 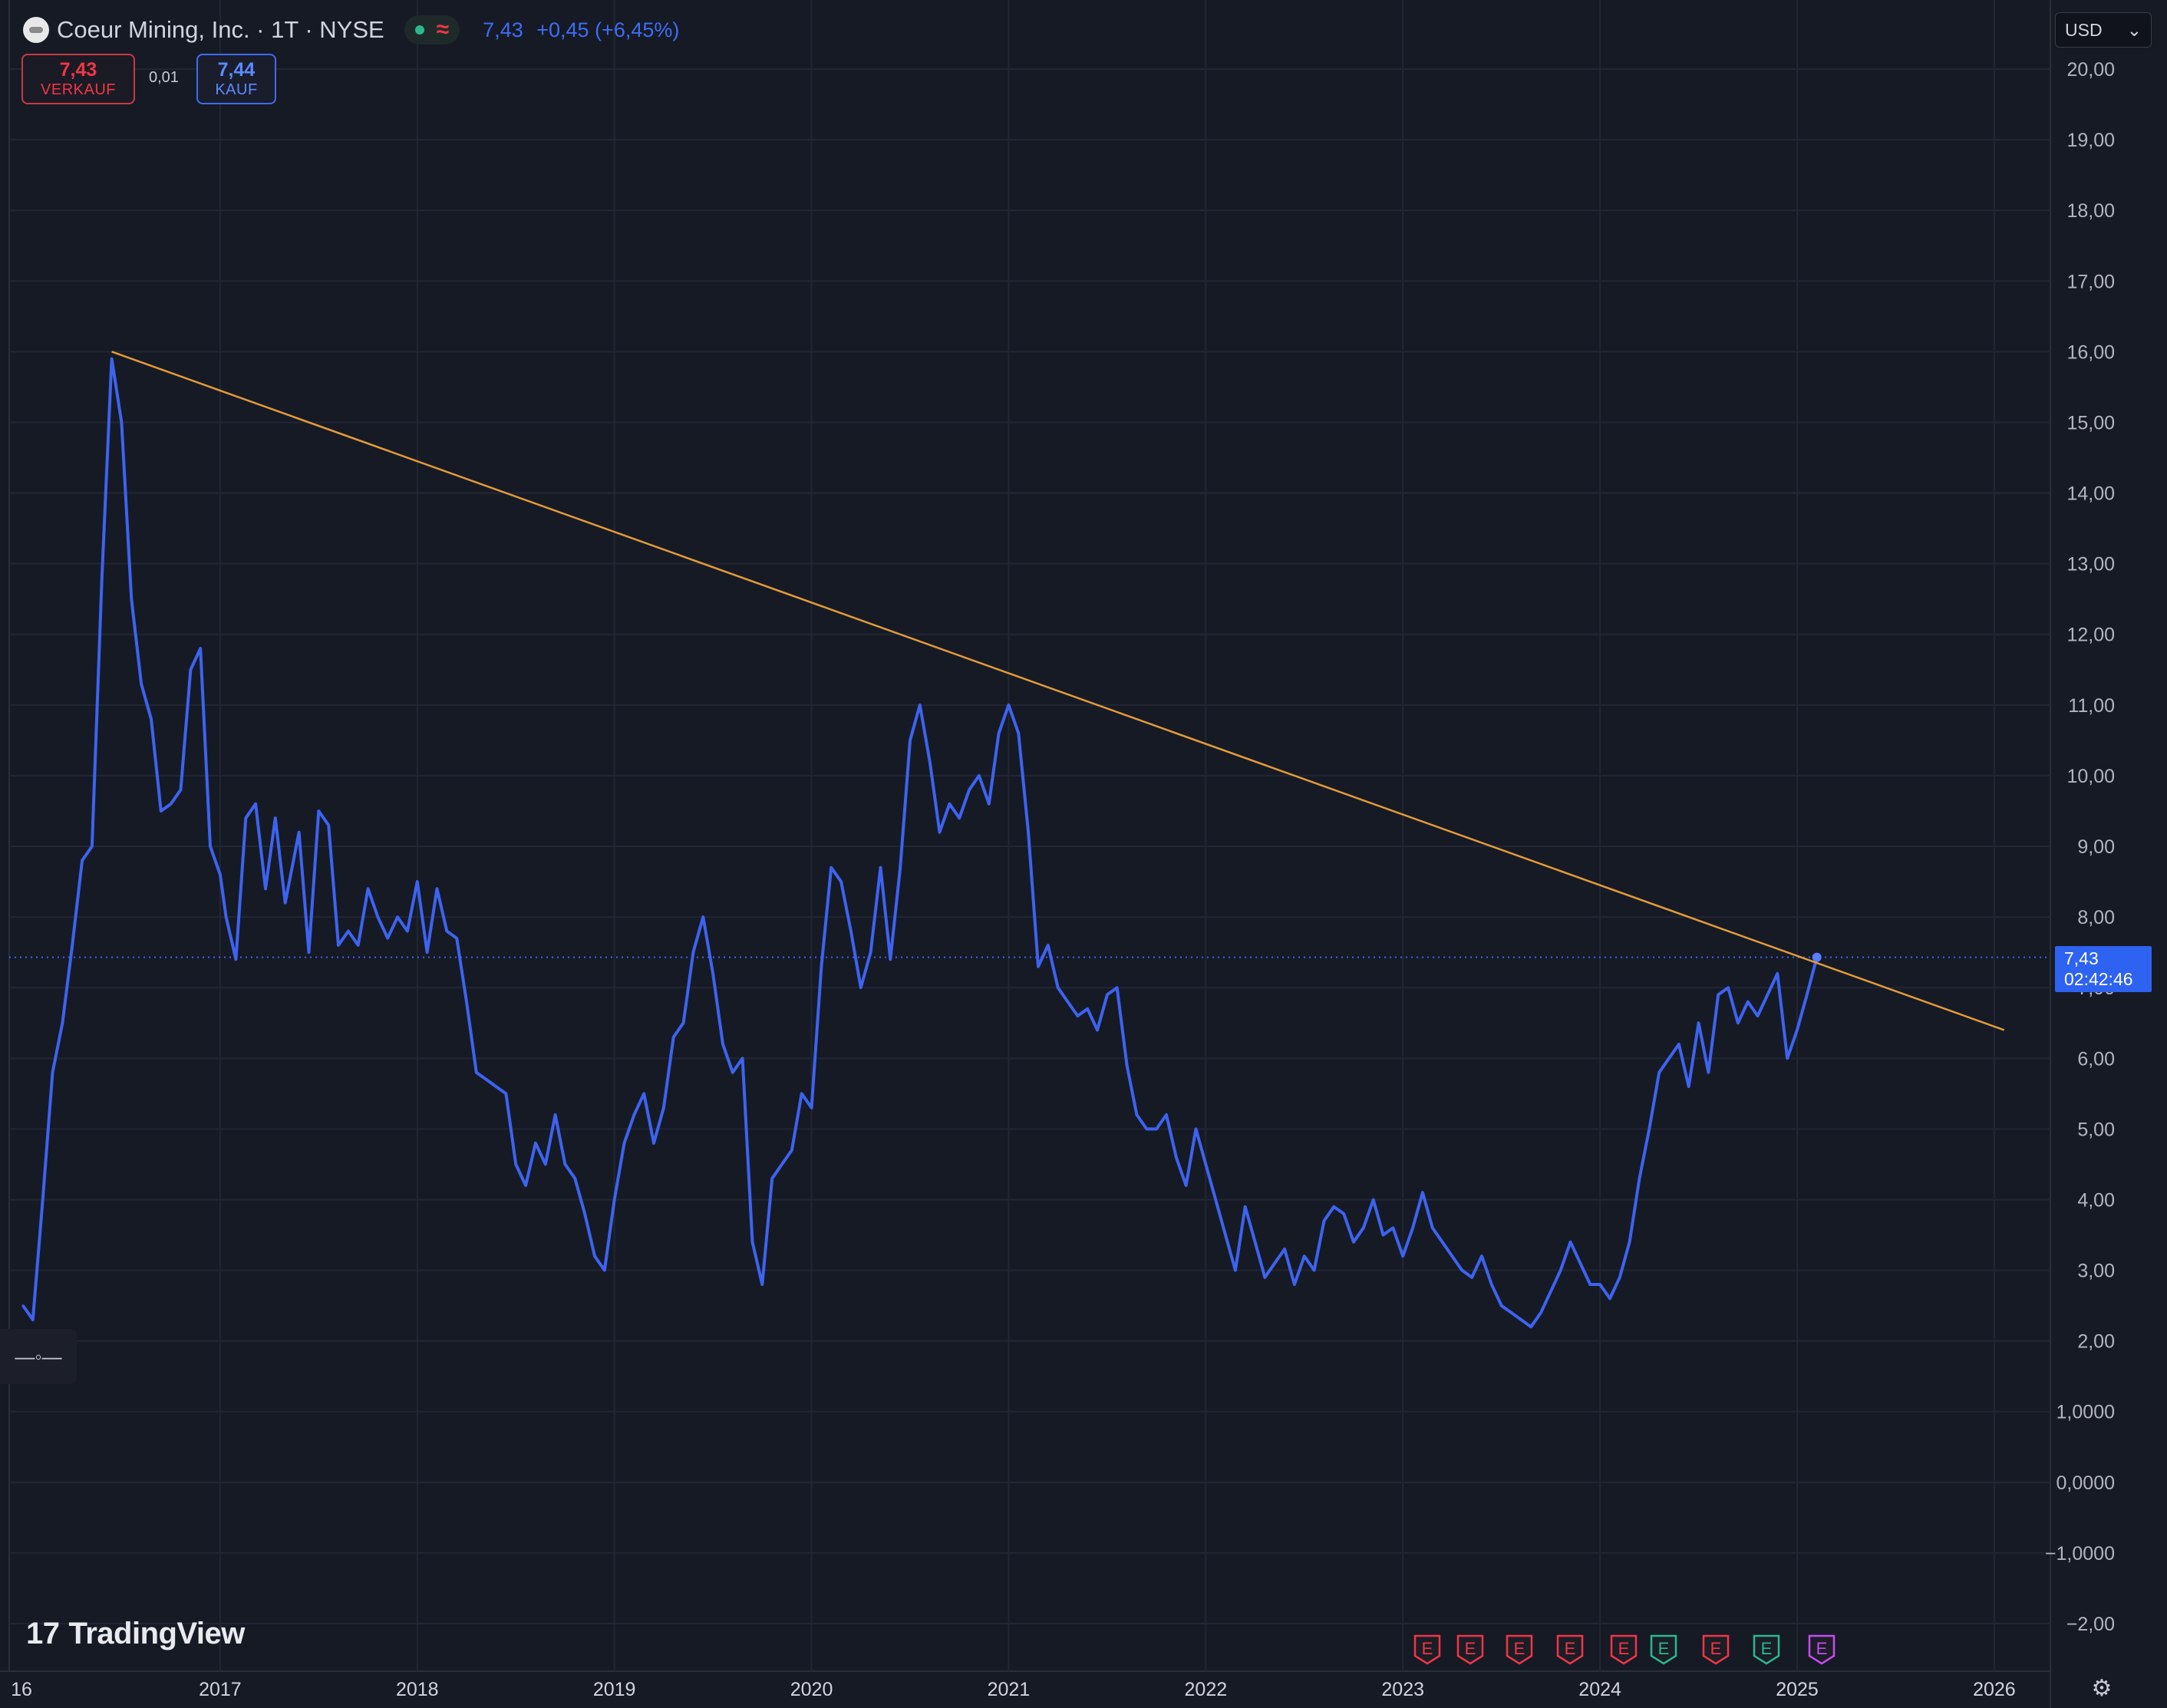 I want to click on currency-value: USD, so click(x=2084, y=29).